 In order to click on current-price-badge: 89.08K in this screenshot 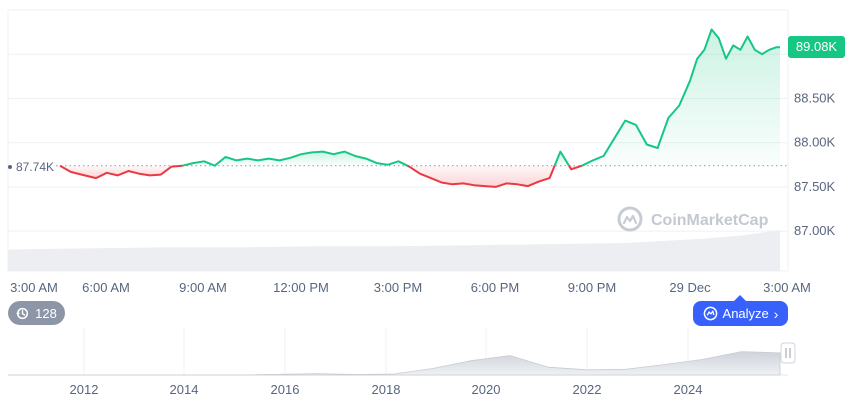, I will do `click(816, 47)`.